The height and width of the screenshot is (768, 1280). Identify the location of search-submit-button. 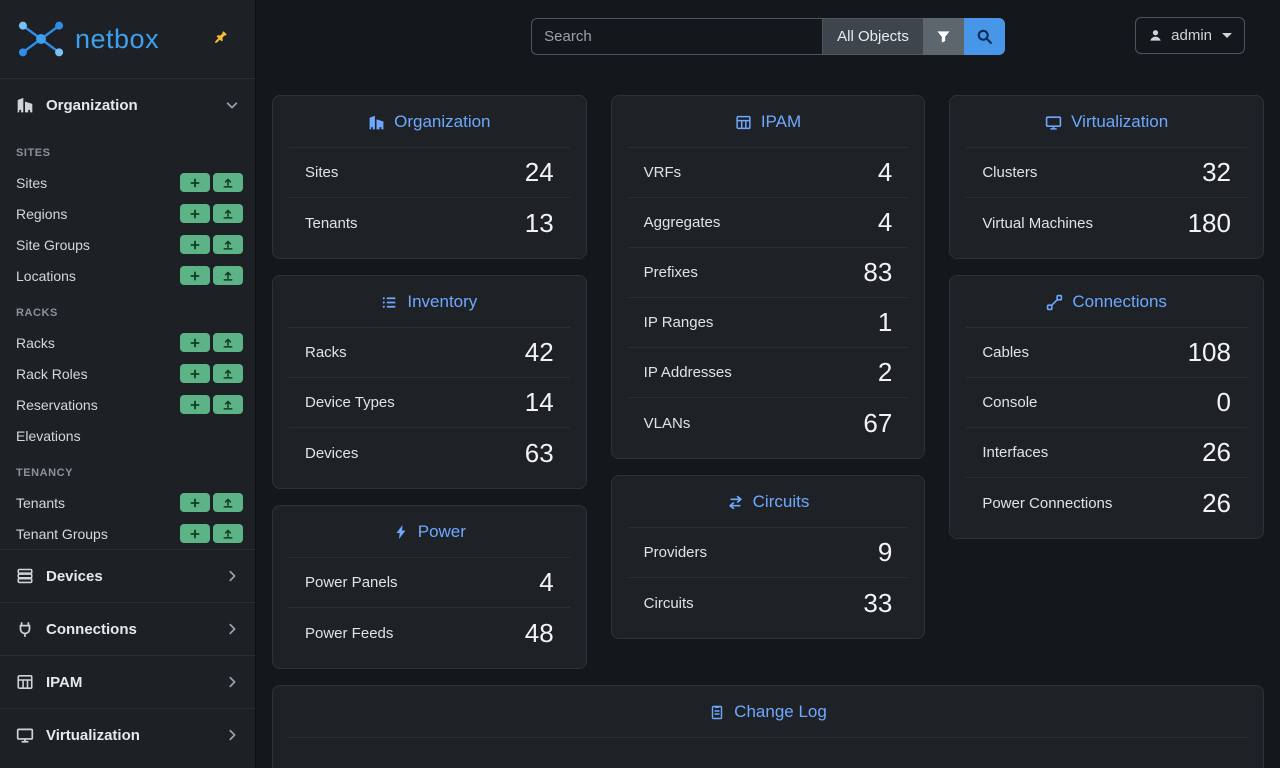
(984, 36).